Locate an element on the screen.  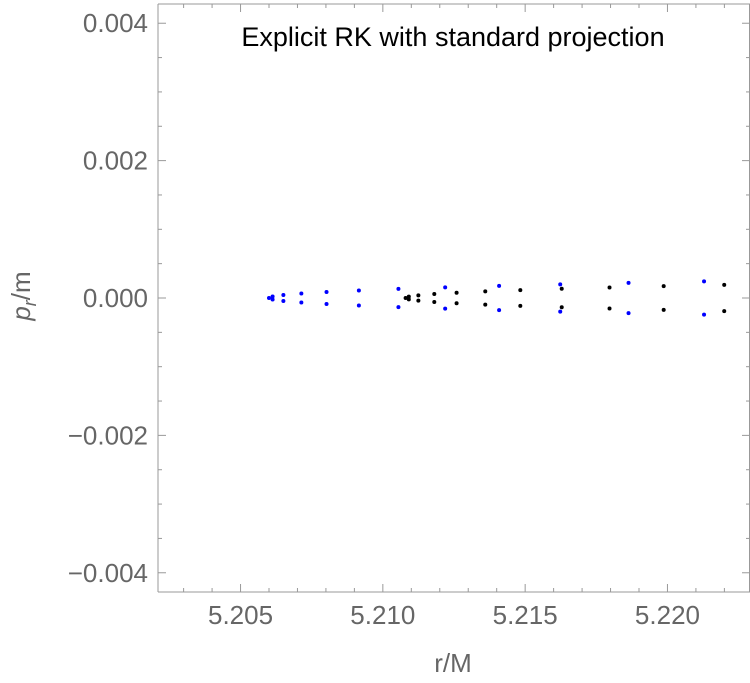
y-axis-title-group: pr/m is located at coordinates (23, 296).